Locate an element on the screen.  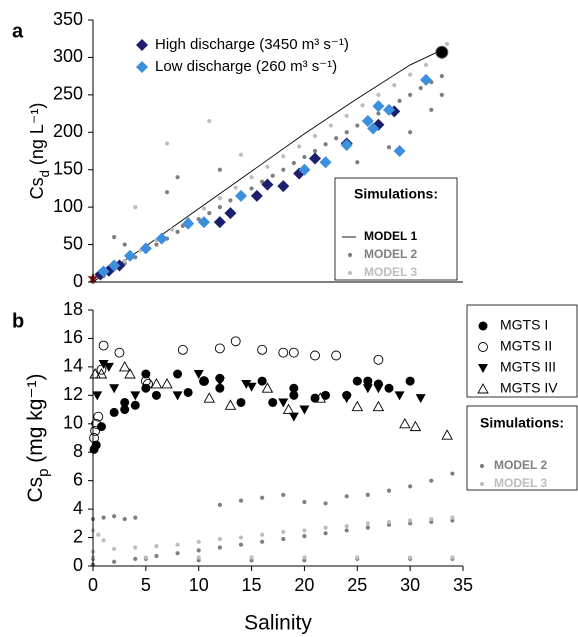
y-tick-label: 250 is located at coordinates (68, 94).